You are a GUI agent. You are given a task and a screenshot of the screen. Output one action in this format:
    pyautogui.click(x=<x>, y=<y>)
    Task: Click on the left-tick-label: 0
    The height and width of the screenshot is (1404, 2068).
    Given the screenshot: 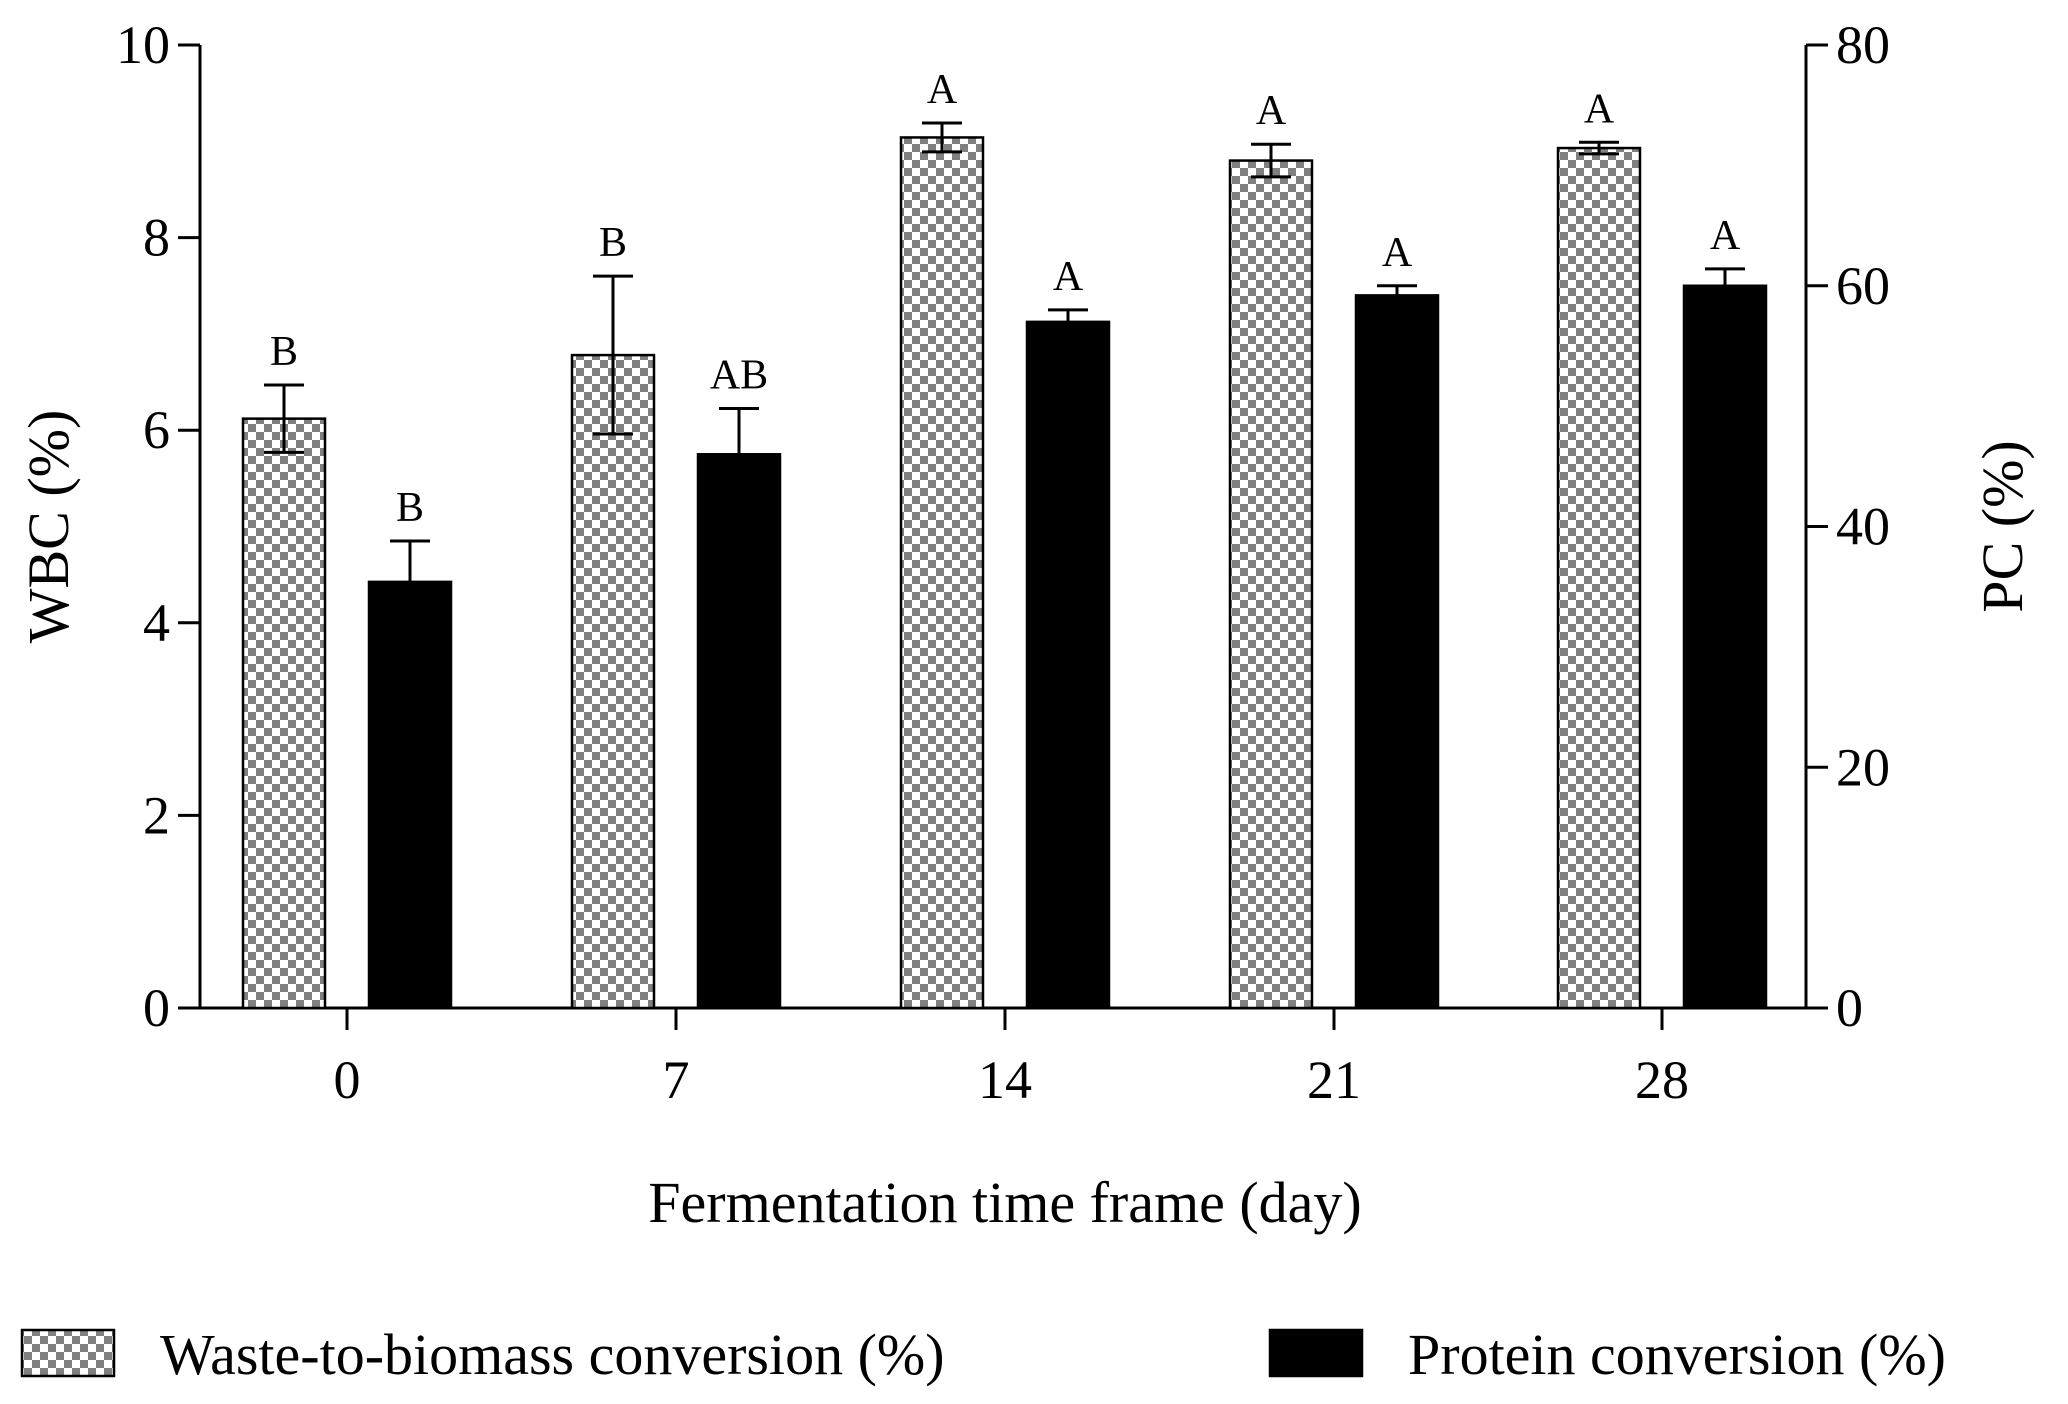 What is the action you would take?
    pyautogui.click(x=156, y=1008)
    